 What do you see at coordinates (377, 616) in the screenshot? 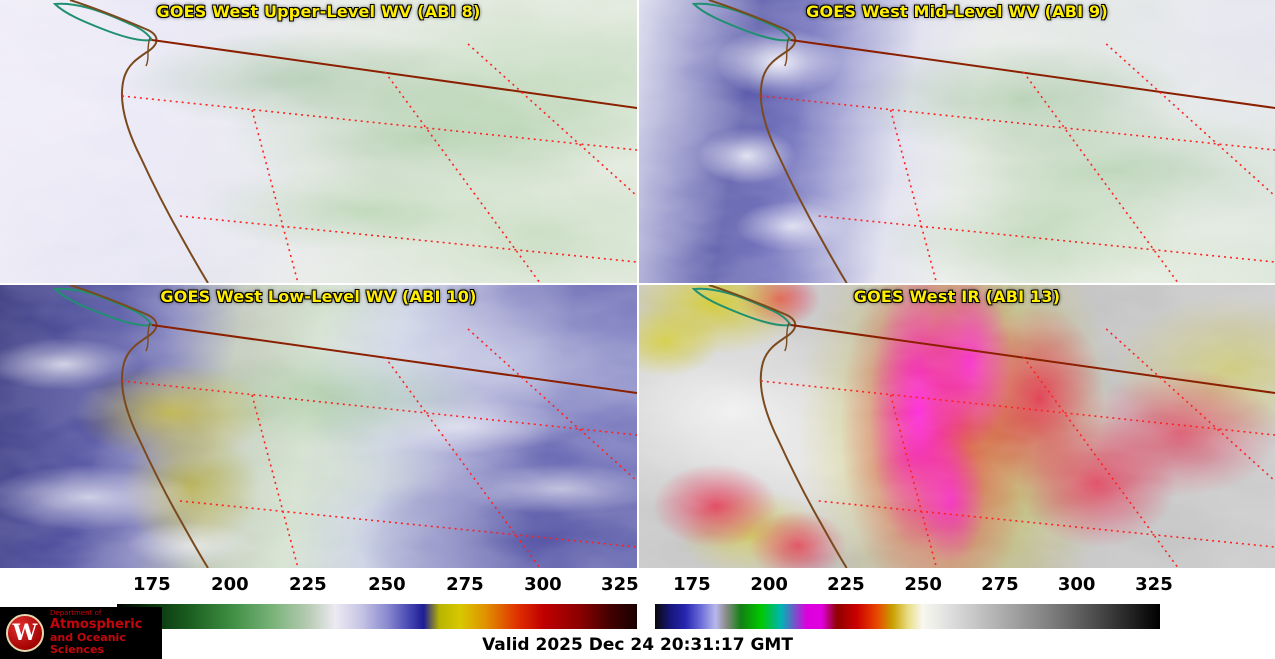
I see `wv-colorbar` at bounding box center [377, 616].